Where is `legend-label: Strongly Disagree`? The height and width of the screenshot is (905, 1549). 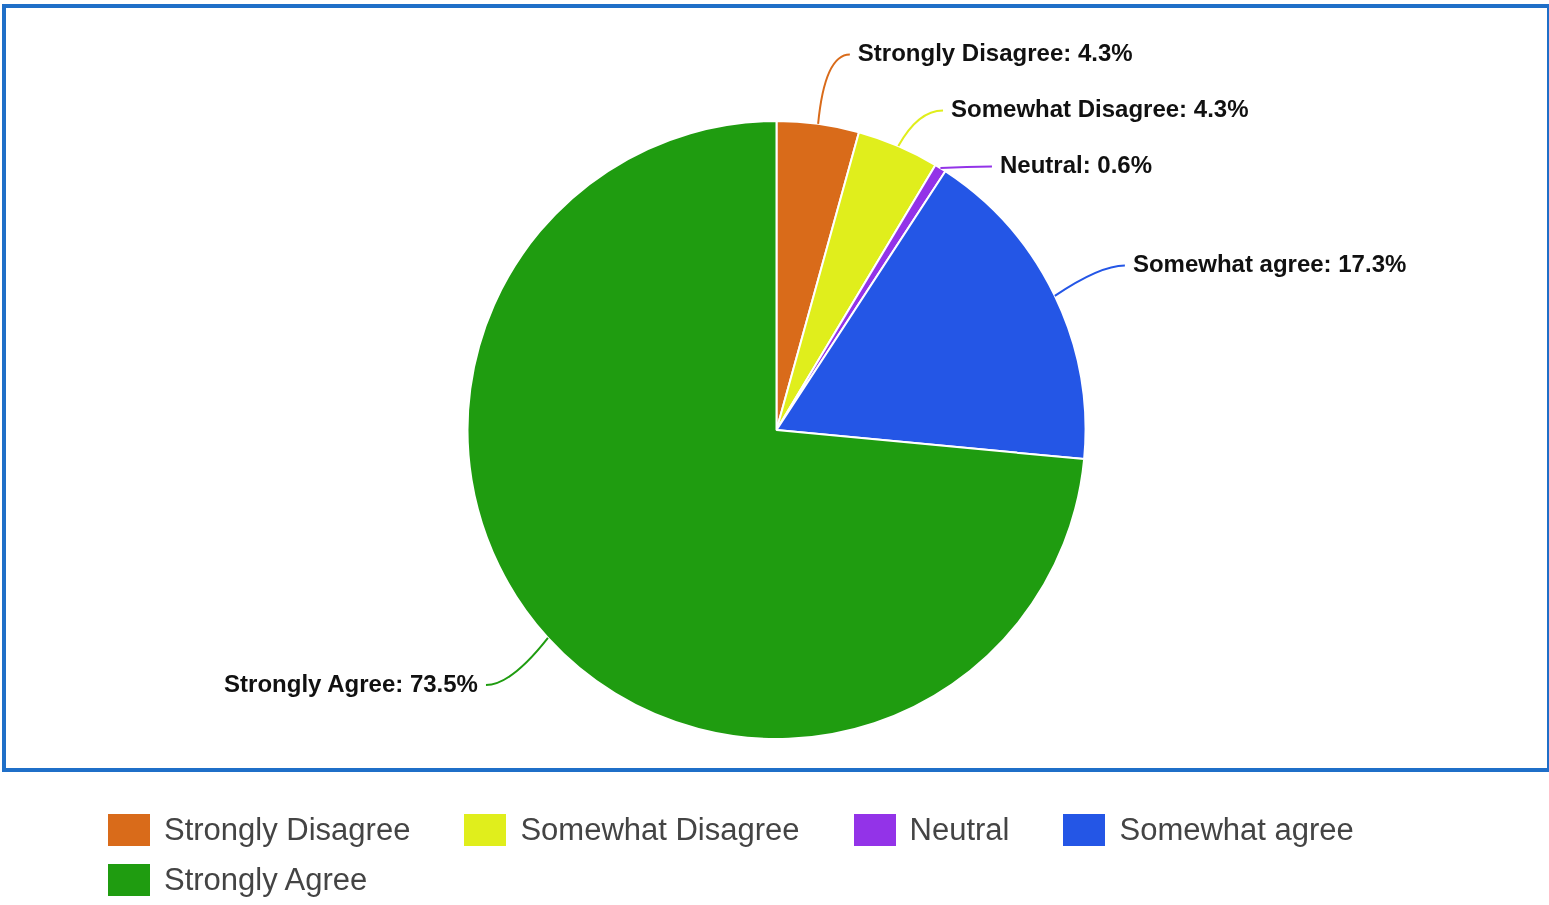 legend-label: Strongly Disagree is located at coordinates (287, 830).